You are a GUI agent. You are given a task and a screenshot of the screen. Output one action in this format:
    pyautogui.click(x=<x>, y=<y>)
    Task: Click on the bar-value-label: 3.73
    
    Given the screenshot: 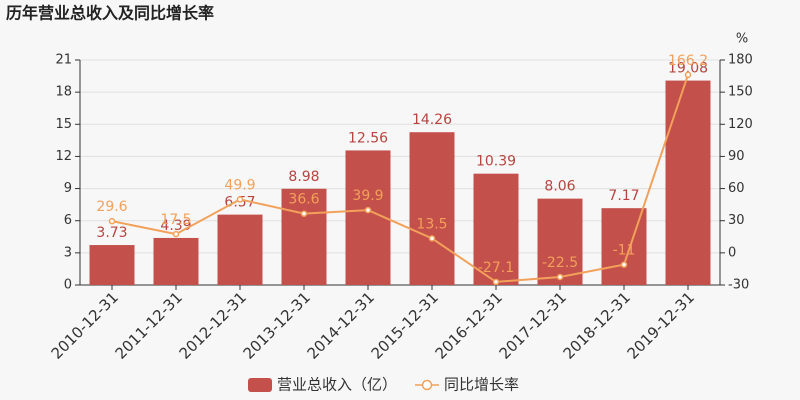 What is the action you would take?
    pyautogui.click(x=111, y=233)
    